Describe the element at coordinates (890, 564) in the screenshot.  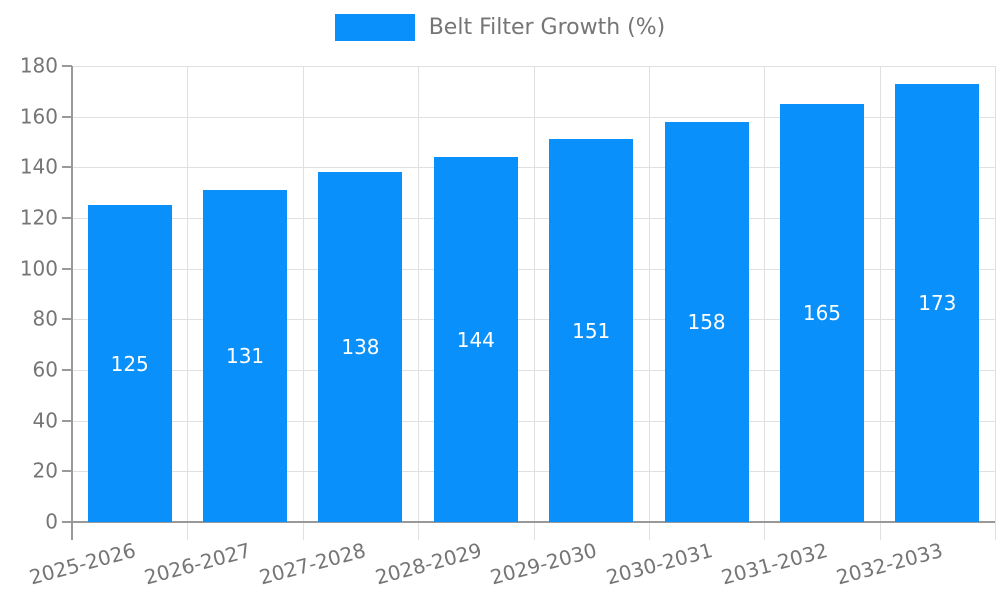
I see `x-axis-tick-label: 2032-2033` at that location.